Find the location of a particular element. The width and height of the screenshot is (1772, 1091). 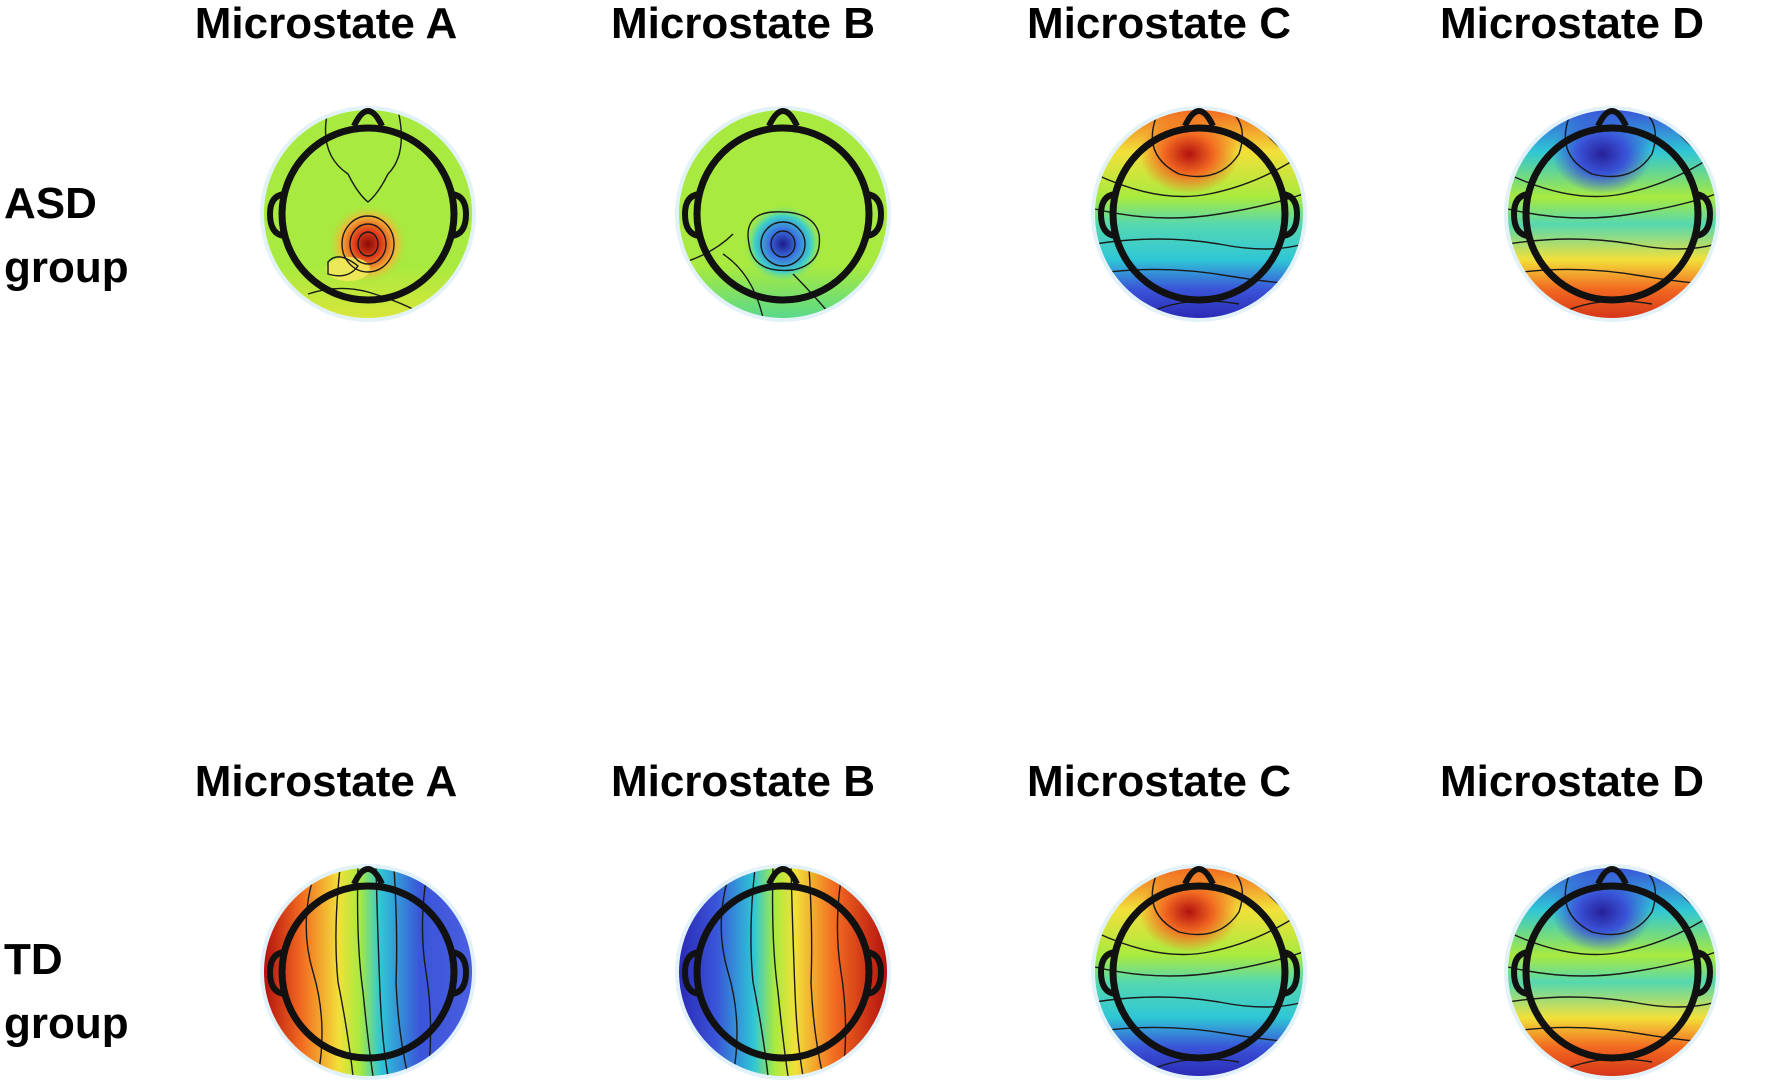

topomap-asd-c is located at coordinates (1199, 214).